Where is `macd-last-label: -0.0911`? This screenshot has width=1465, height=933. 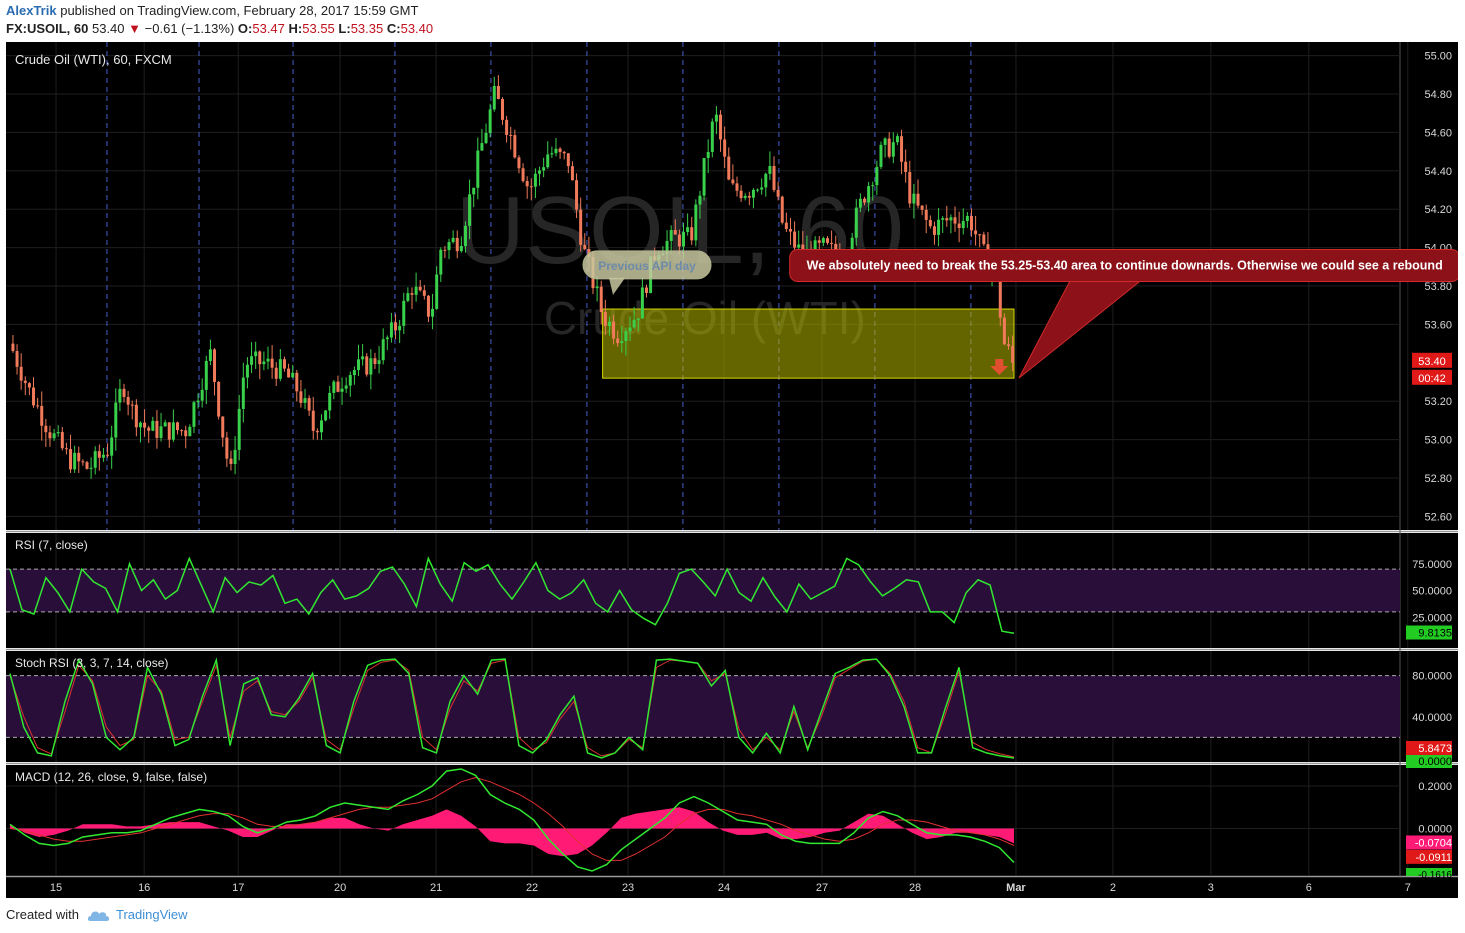
macd-last-label: -0.0911 is located at coordinates (1434, 858).